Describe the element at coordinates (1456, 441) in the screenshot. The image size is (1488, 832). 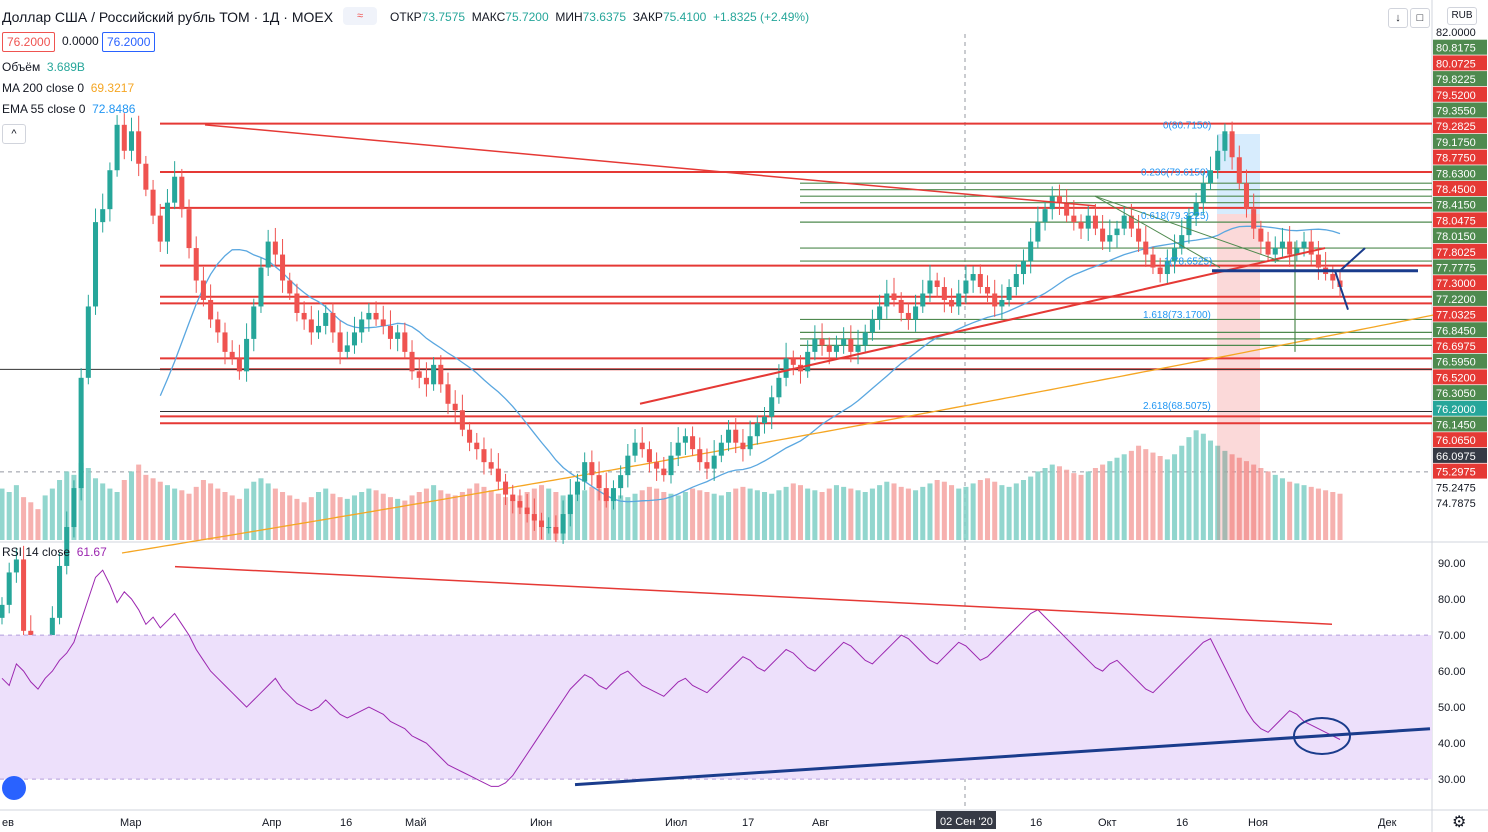
I see `price-axis-label: 76.0650` at that location.